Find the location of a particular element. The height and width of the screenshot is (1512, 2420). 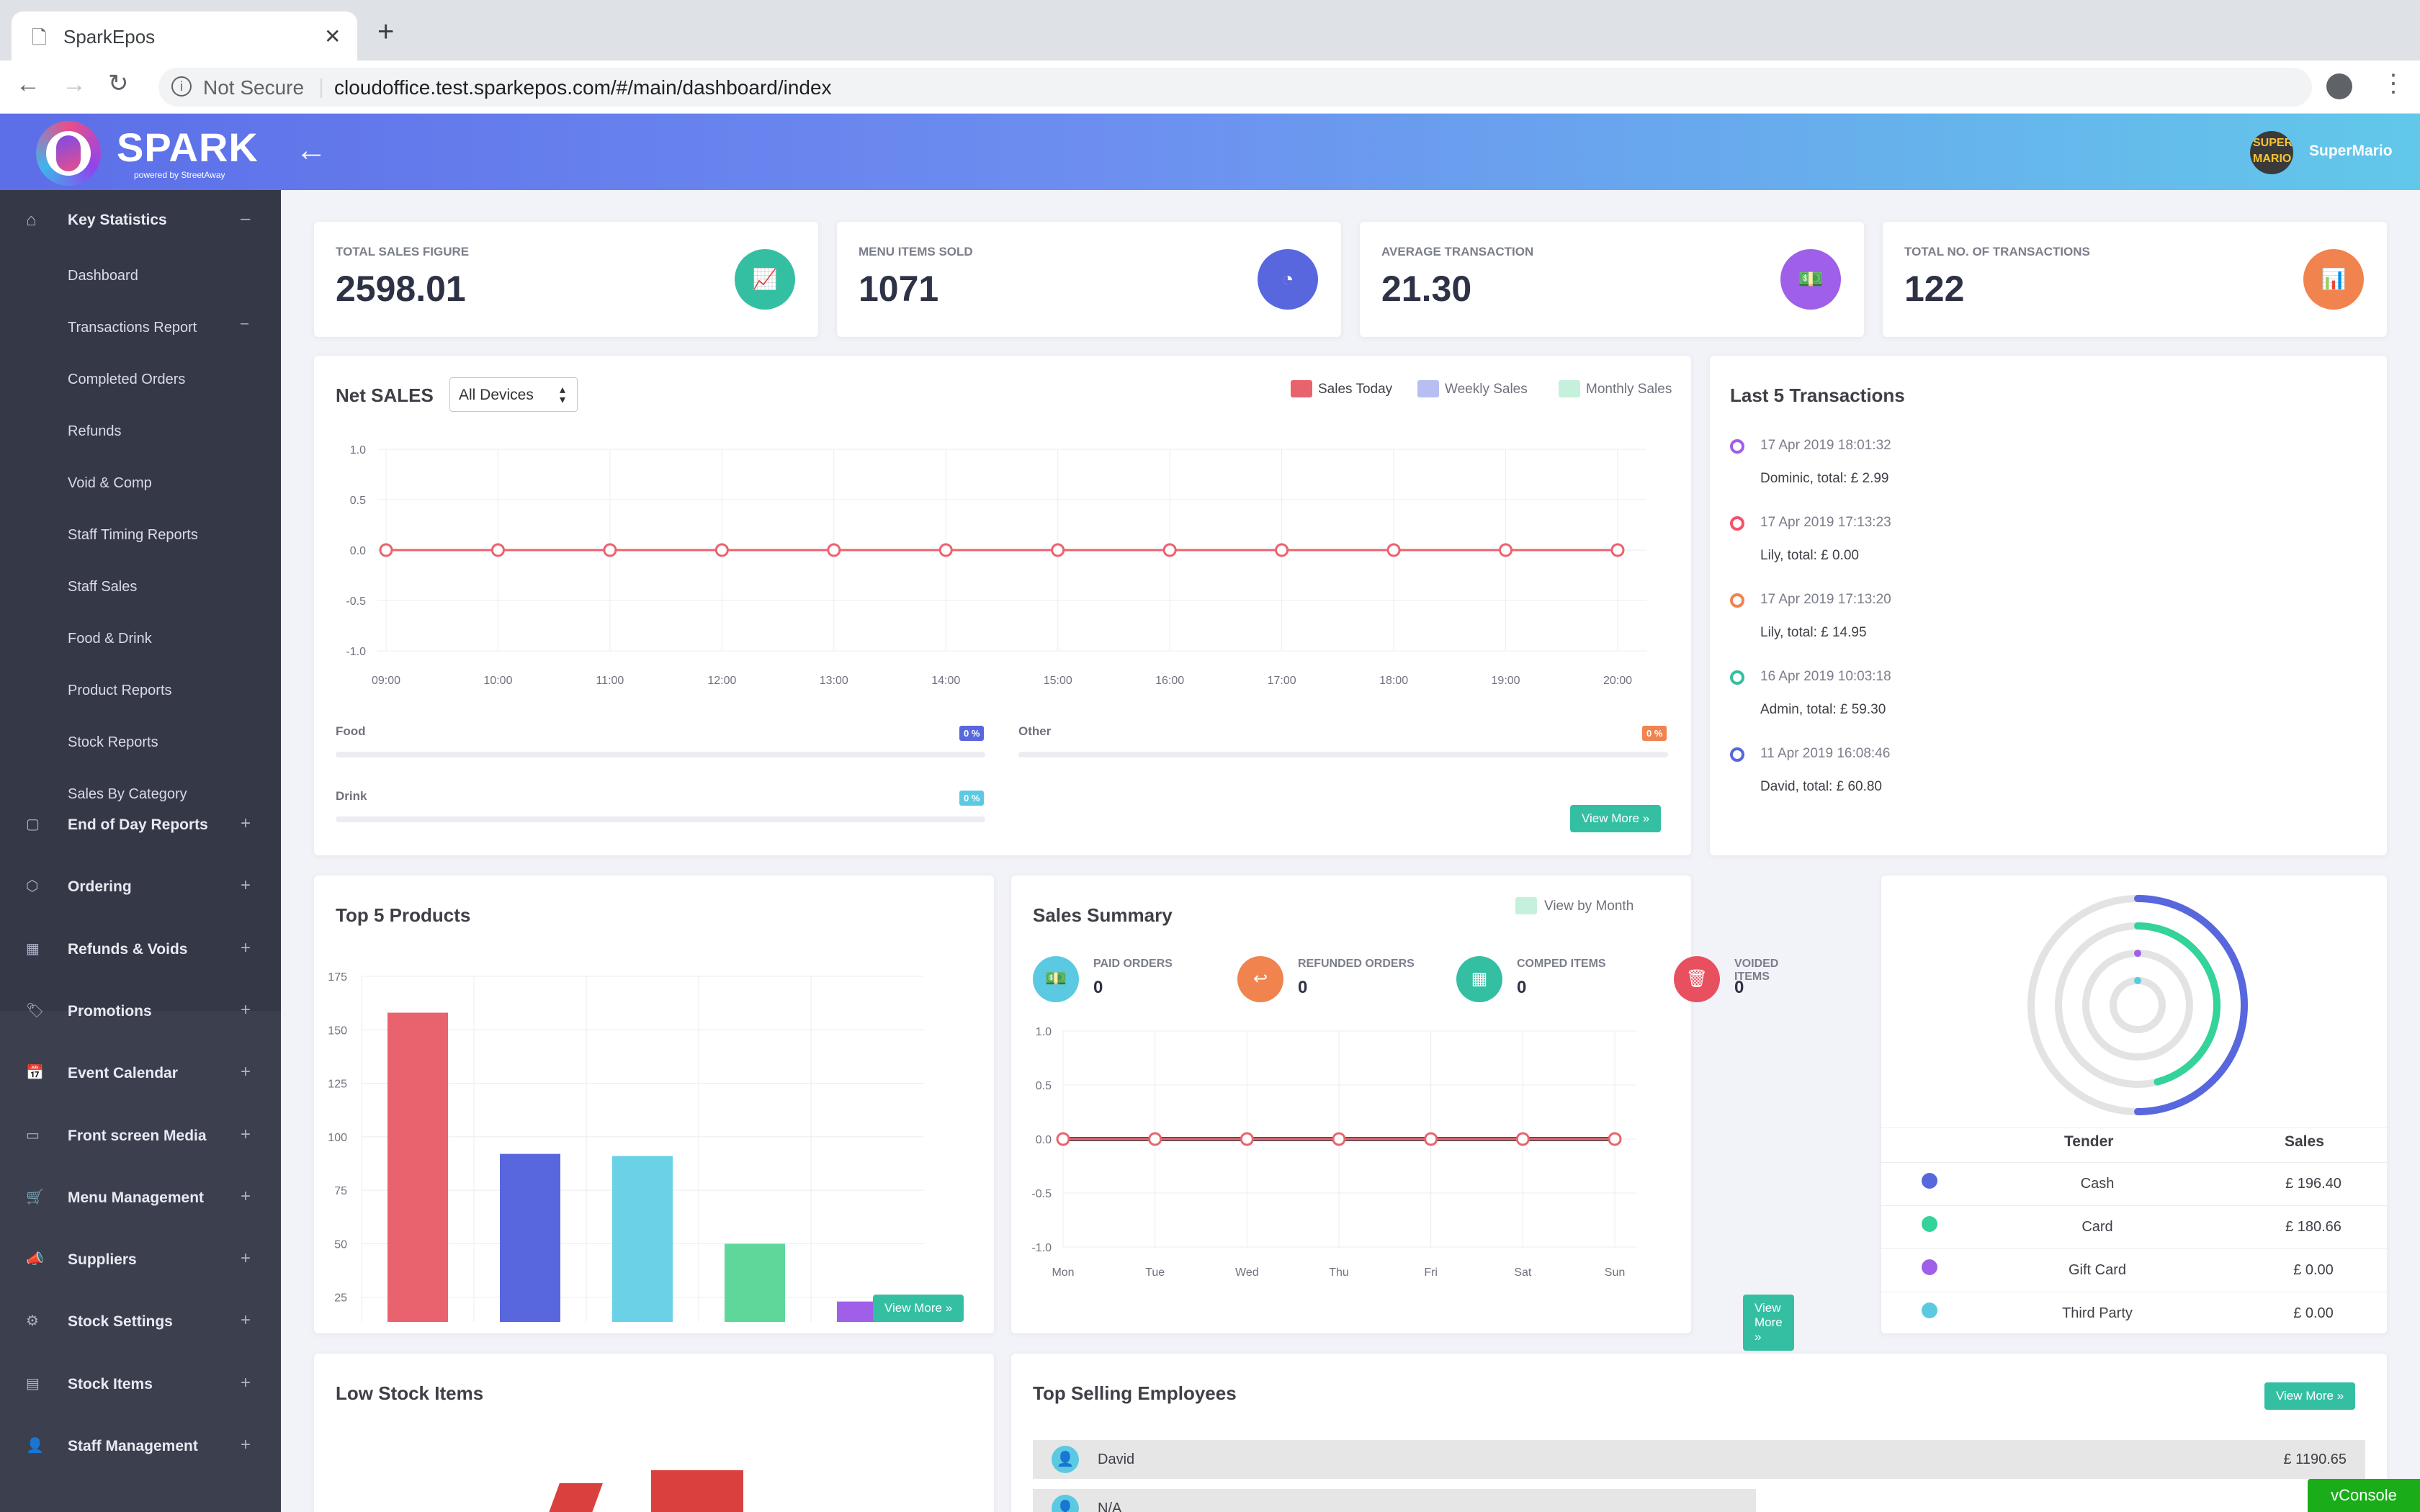

progress-label: Drink is located at coordinates (351, 796).